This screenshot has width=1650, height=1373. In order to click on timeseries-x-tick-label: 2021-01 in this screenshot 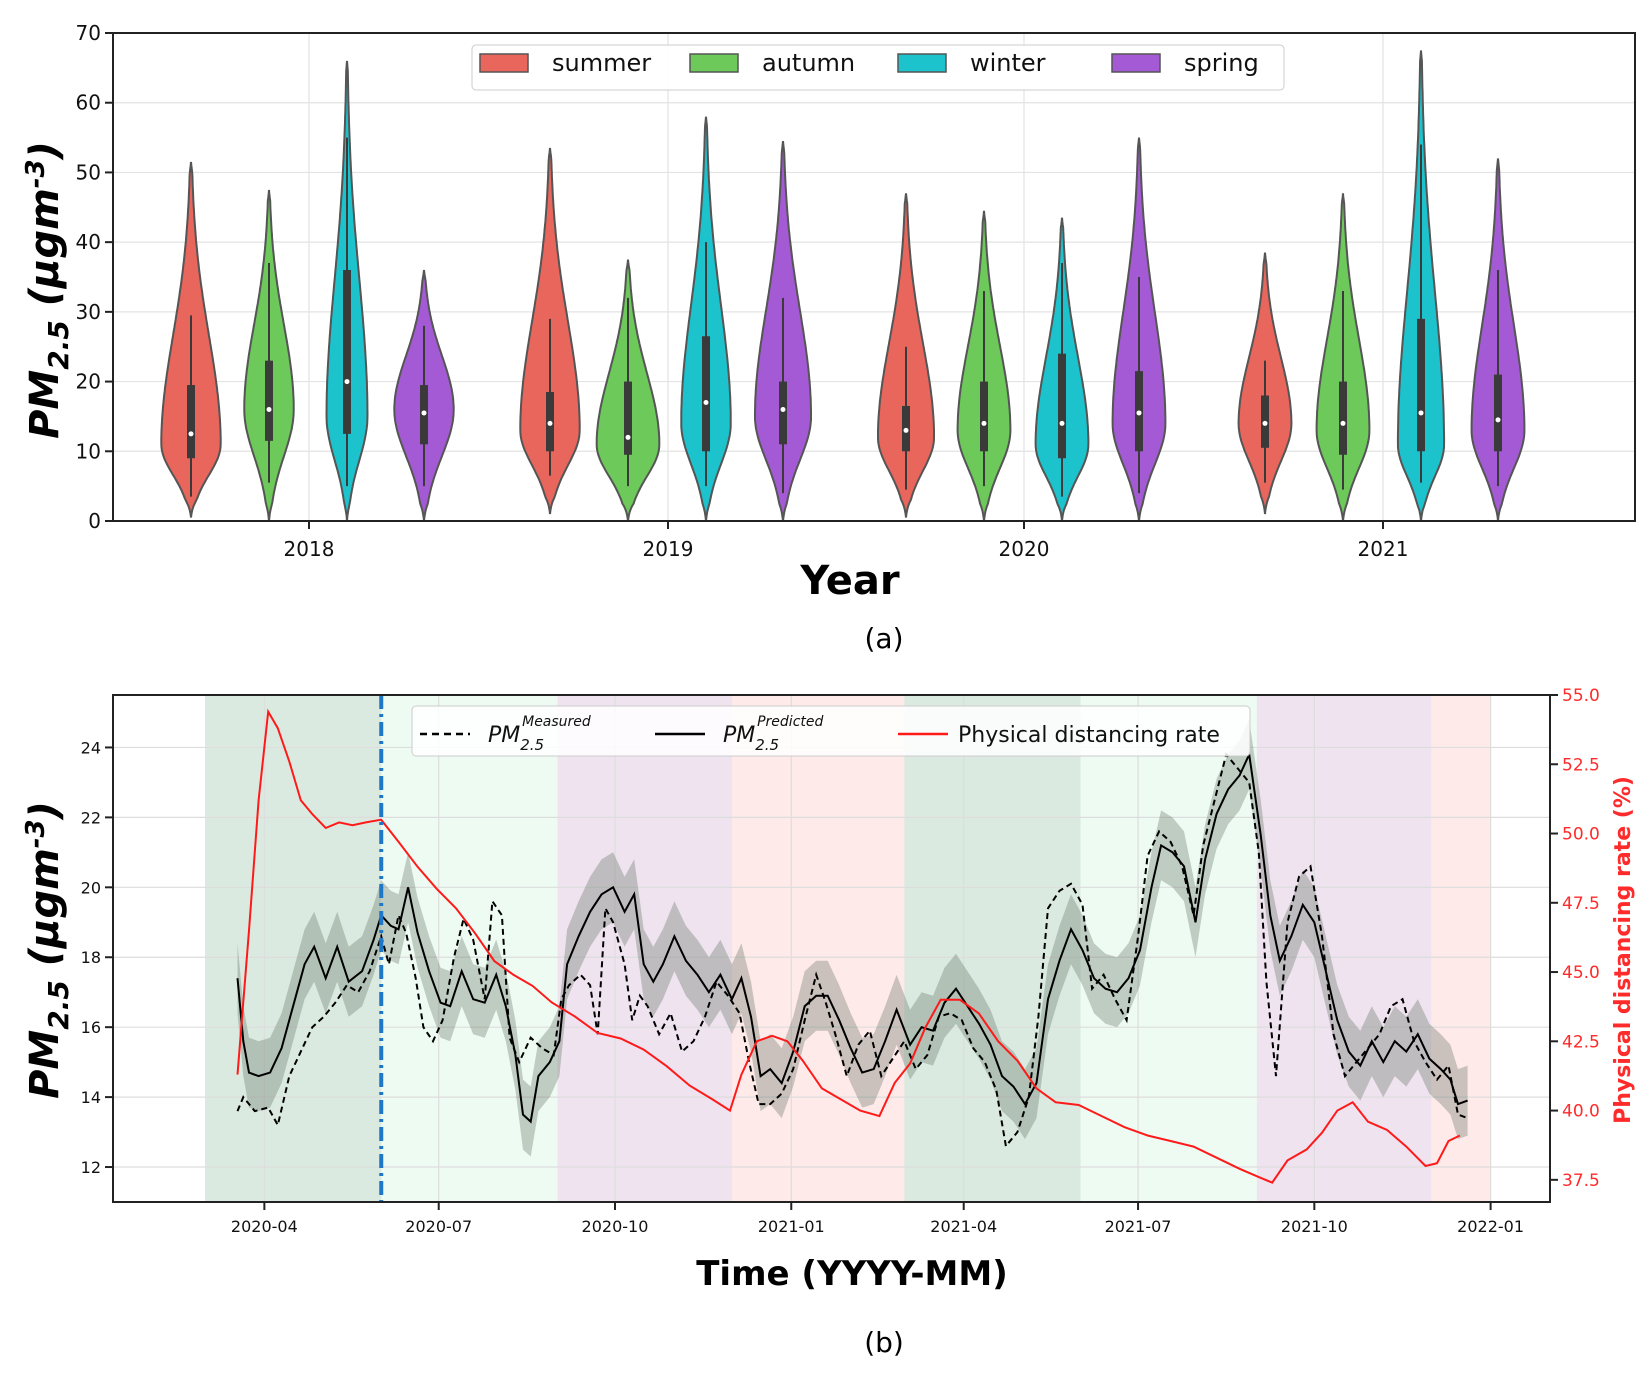, I will do `click(791, 1226)`.